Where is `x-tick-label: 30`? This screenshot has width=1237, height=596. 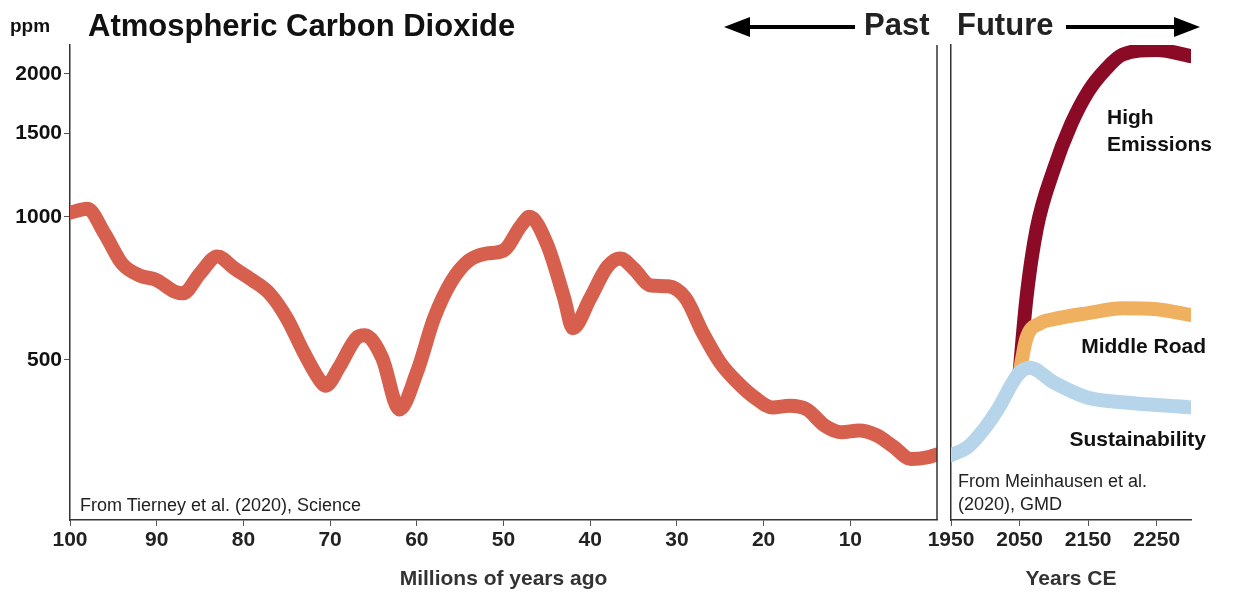
x-tick-label: 30 is located at coordinates (677, 539).